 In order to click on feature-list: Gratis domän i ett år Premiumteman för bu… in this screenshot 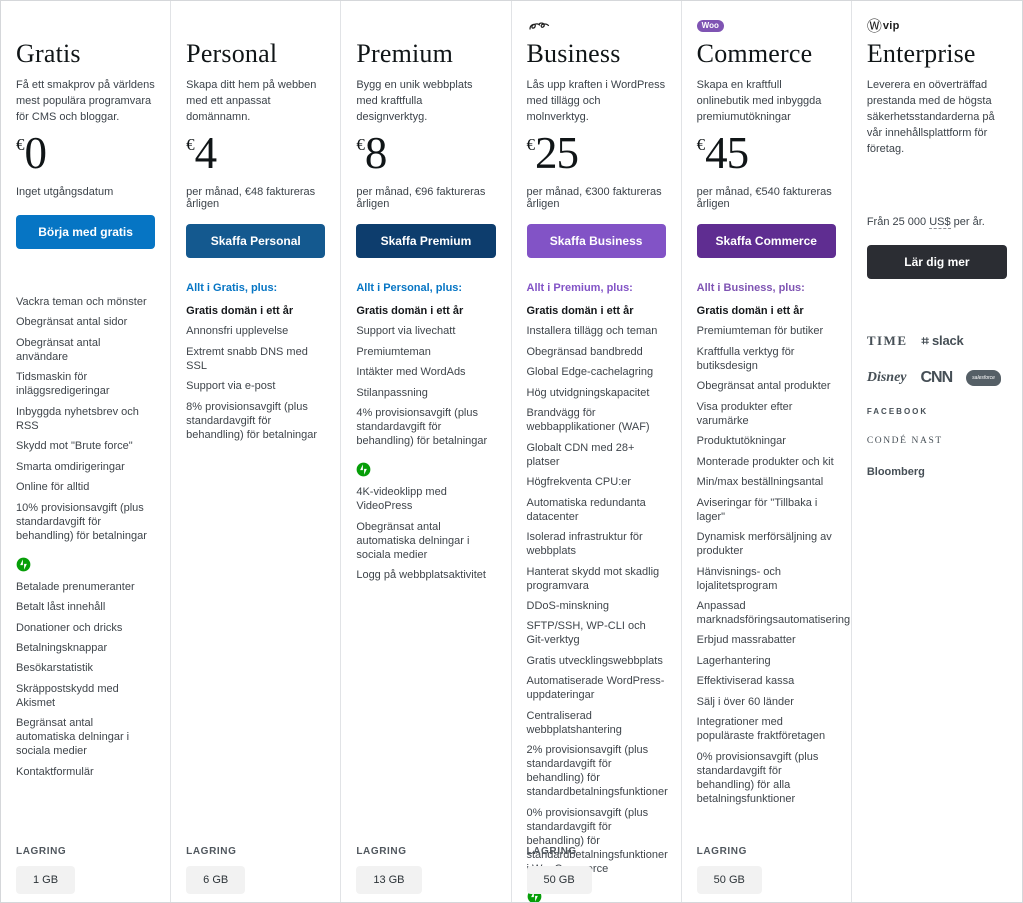, I will do `click(773, 556)`.